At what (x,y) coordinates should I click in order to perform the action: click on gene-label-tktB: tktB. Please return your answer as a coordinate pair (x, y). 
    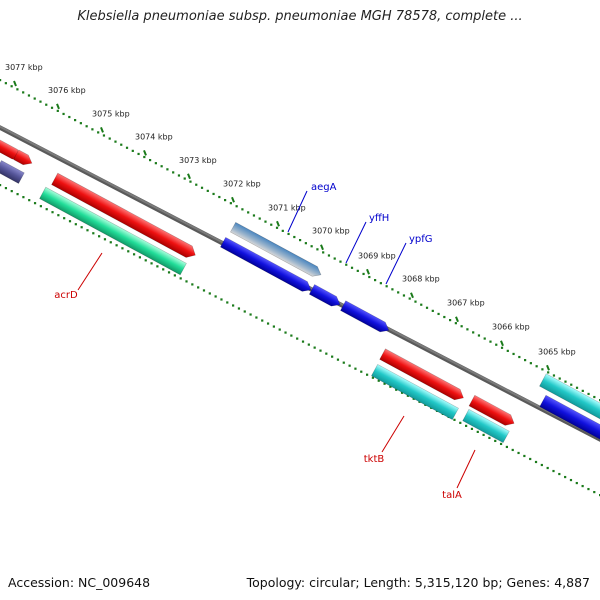
    Looking at the image, I should click on (384, 440).